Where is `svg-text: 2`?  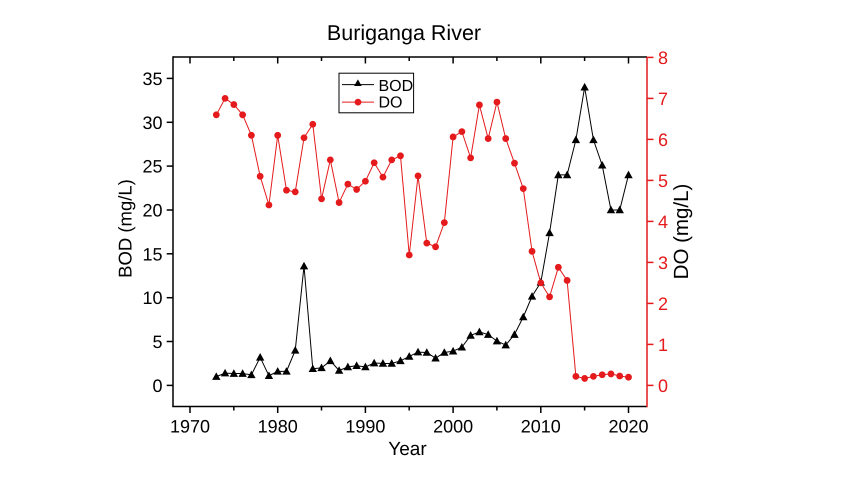
svg-text: 2 is located at coordinates (663, 304).